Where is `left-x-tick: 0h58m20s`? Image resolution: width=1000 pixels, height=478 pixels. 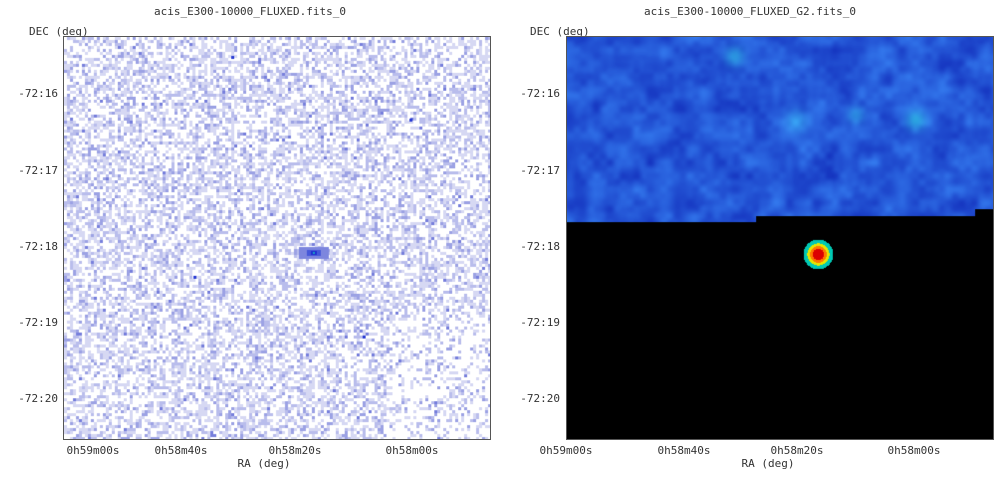 left-x-tick: 0h58m20s is located at coordinates (295, 450).